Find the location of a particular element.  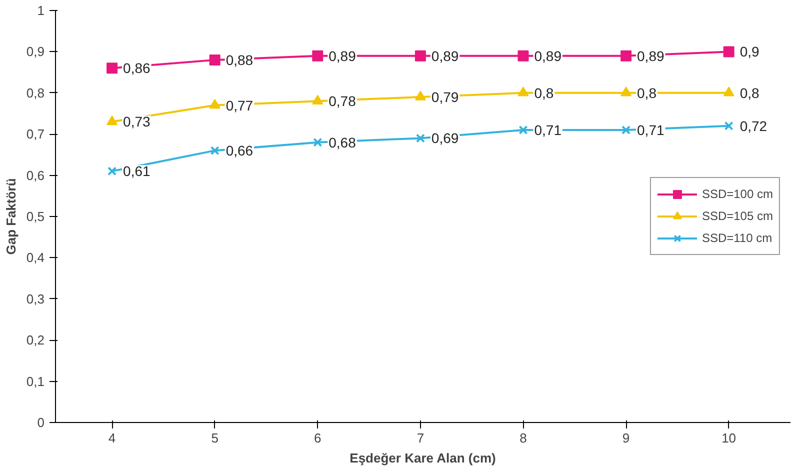

x-tick-label: 7 is located at coordinates (420, 438).